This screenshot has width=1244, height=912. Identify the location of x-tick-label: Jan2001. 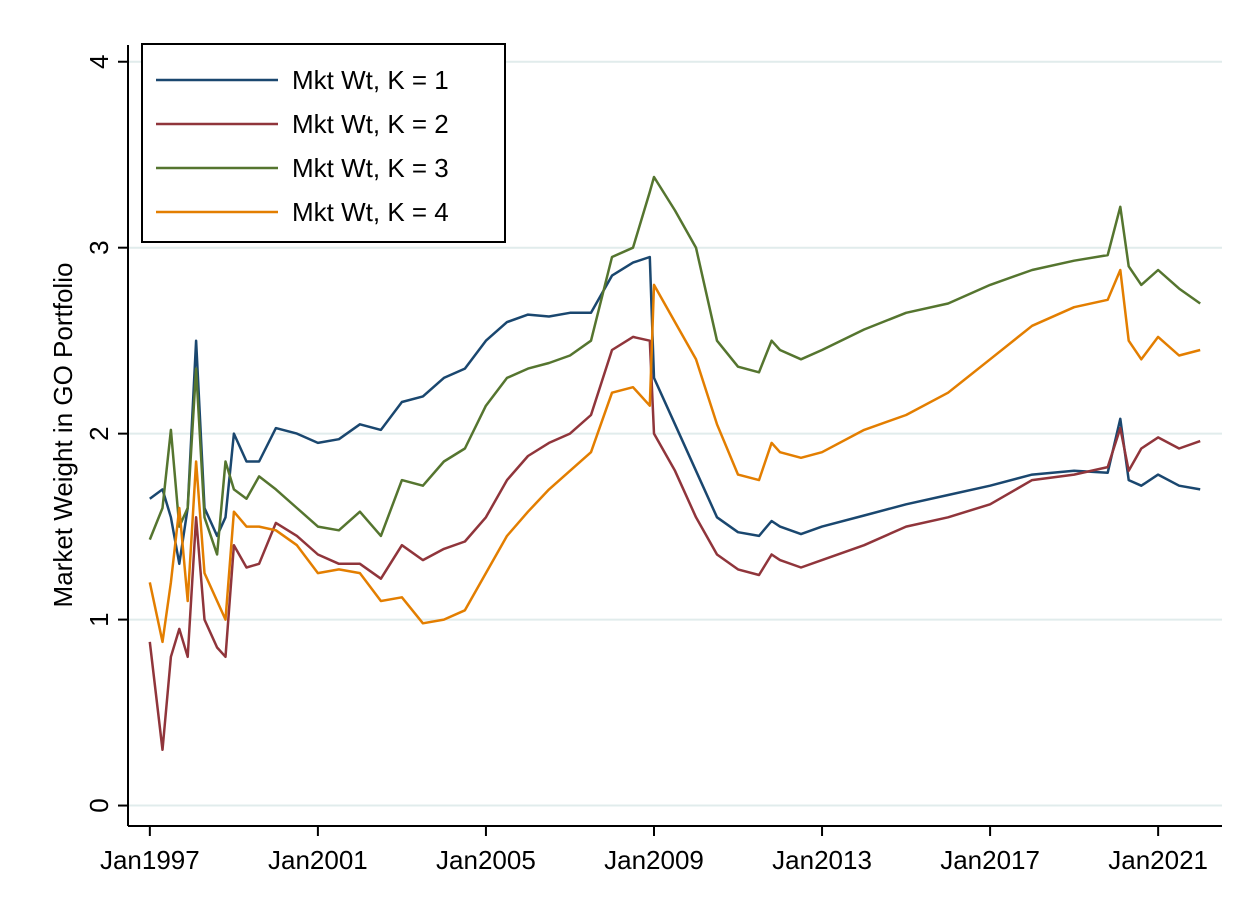
(318, 860).